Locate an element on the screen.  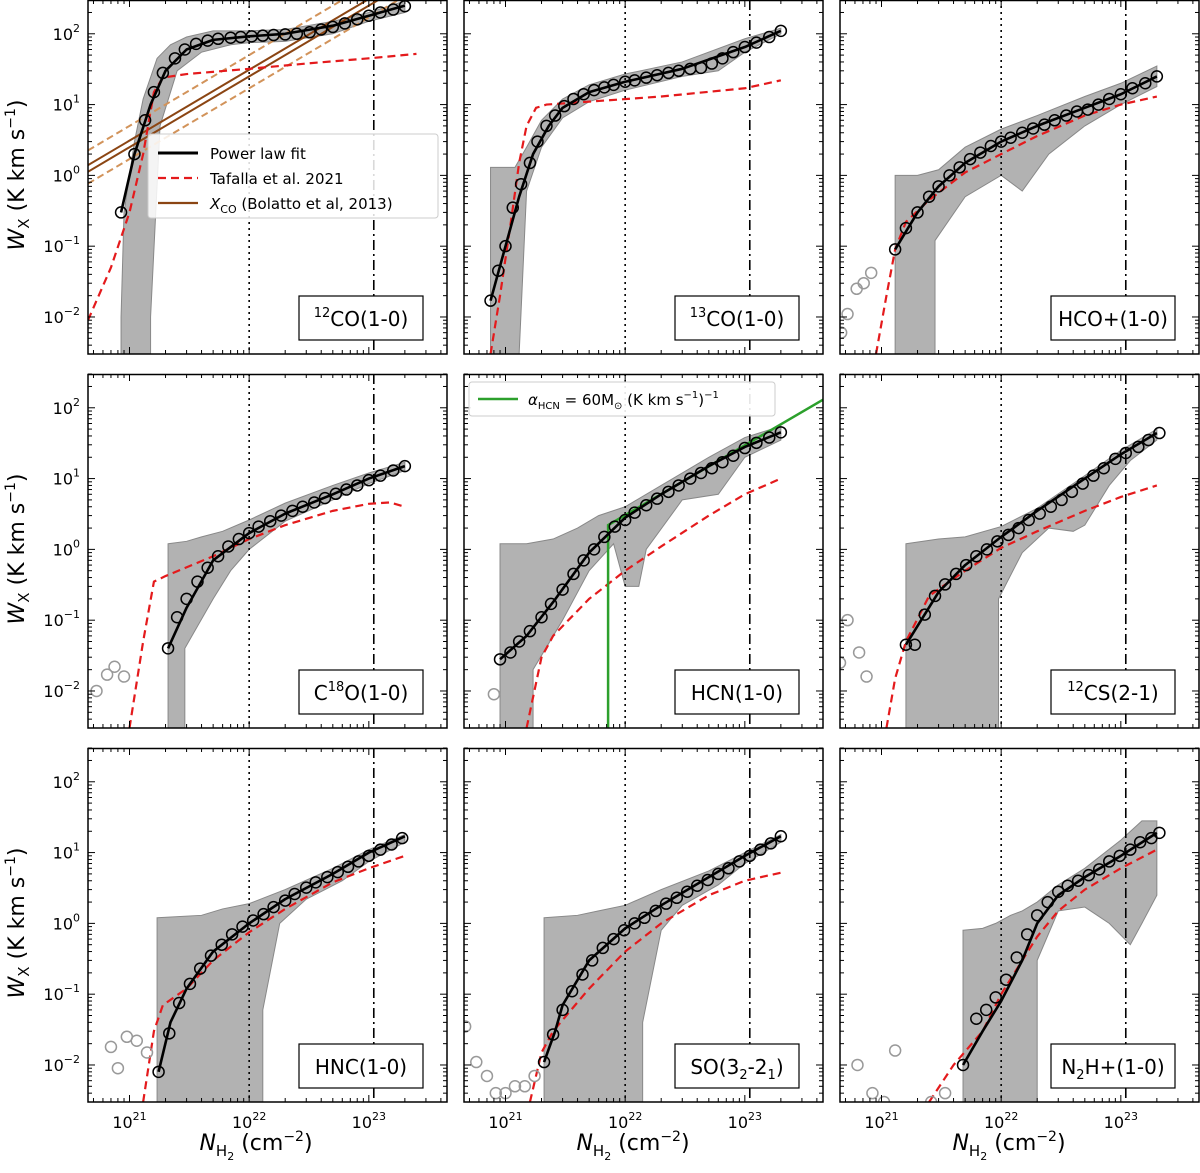
y-tick-label: 10² is located at coordinates (66, 33).